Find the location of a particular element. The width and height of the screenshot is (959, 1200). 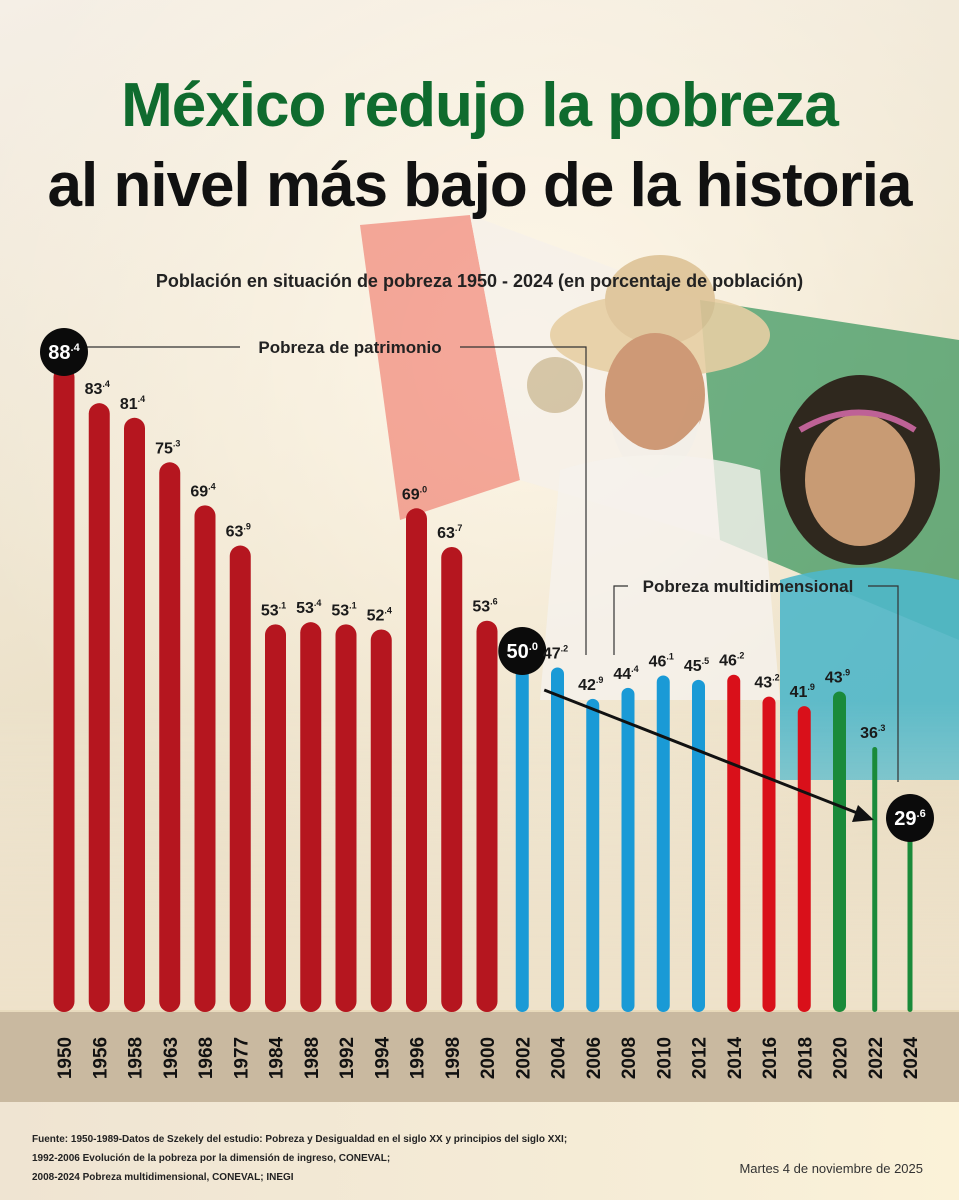

x-tick-1992: 1992 is located at coordinates (347, 1058).